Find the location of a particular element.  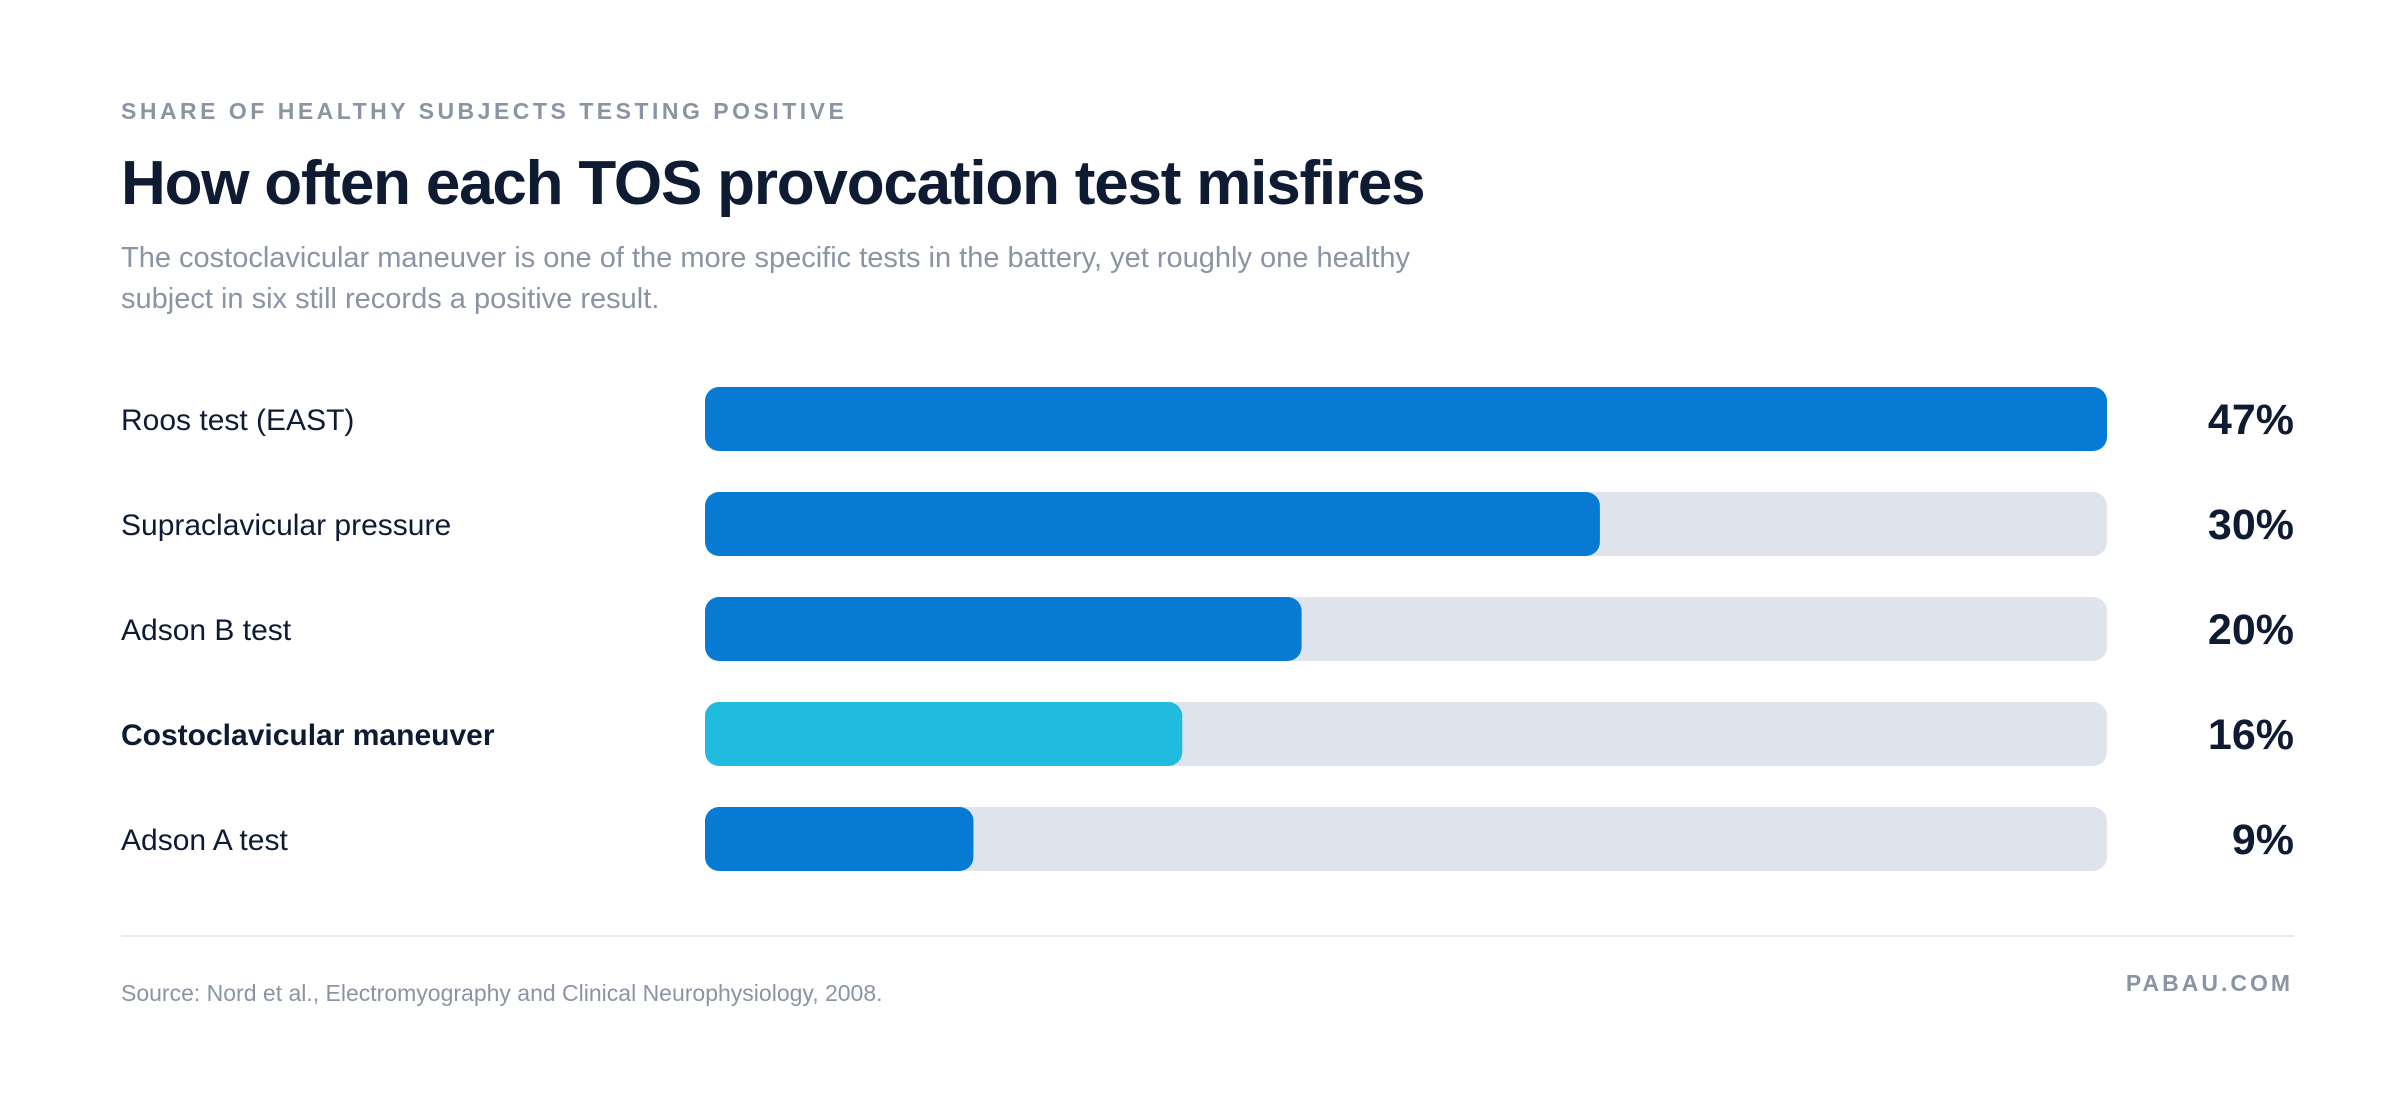

footer-divider is located at coordinates (1207, 936).